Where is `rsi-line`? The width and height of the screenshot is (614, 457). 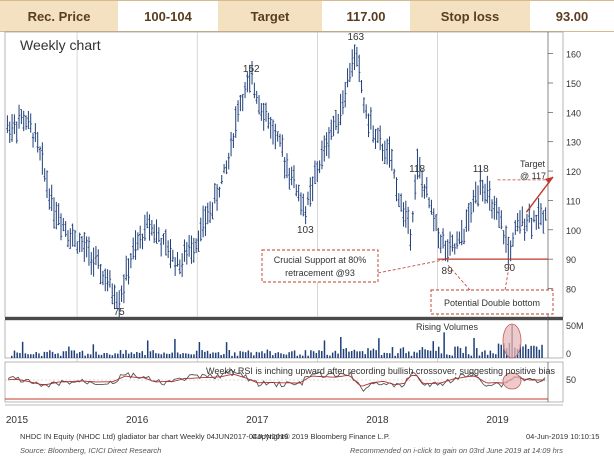 rsi-line is located at coordinates (276, 380).